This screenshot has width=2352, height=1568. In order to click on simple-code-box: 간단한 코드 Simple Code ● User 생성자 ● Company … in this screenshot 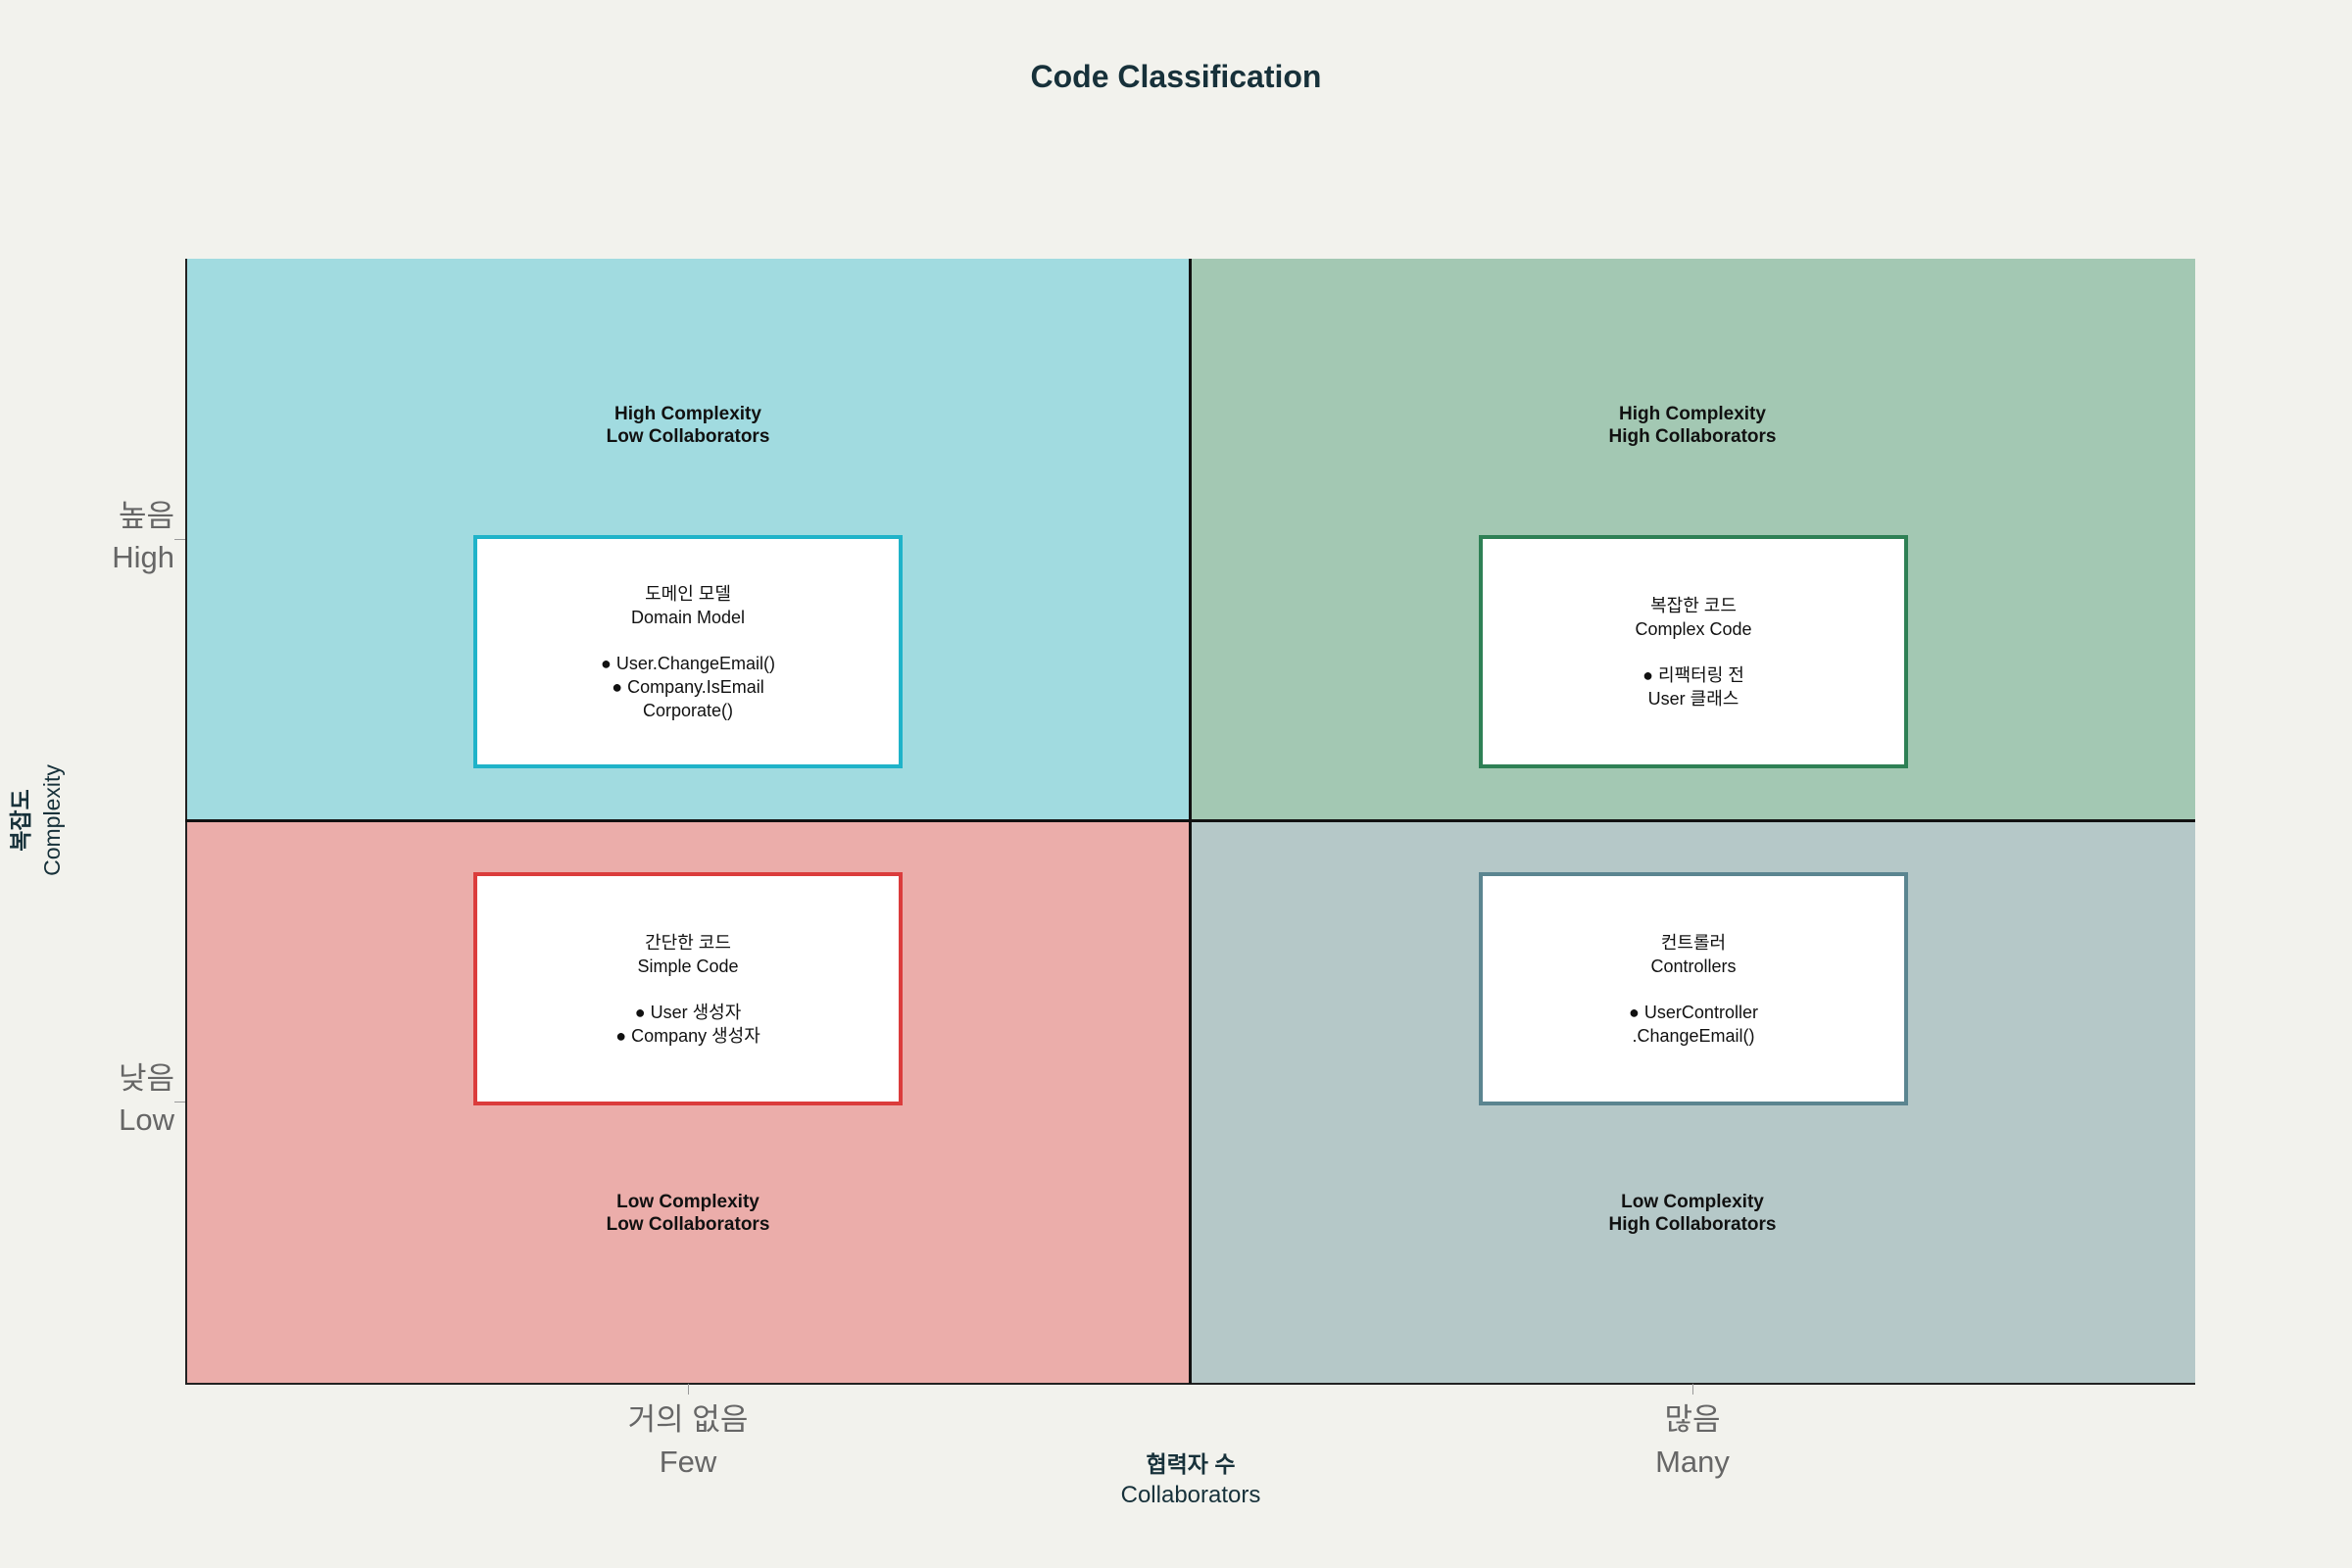, I will do `click(688, 988)`.